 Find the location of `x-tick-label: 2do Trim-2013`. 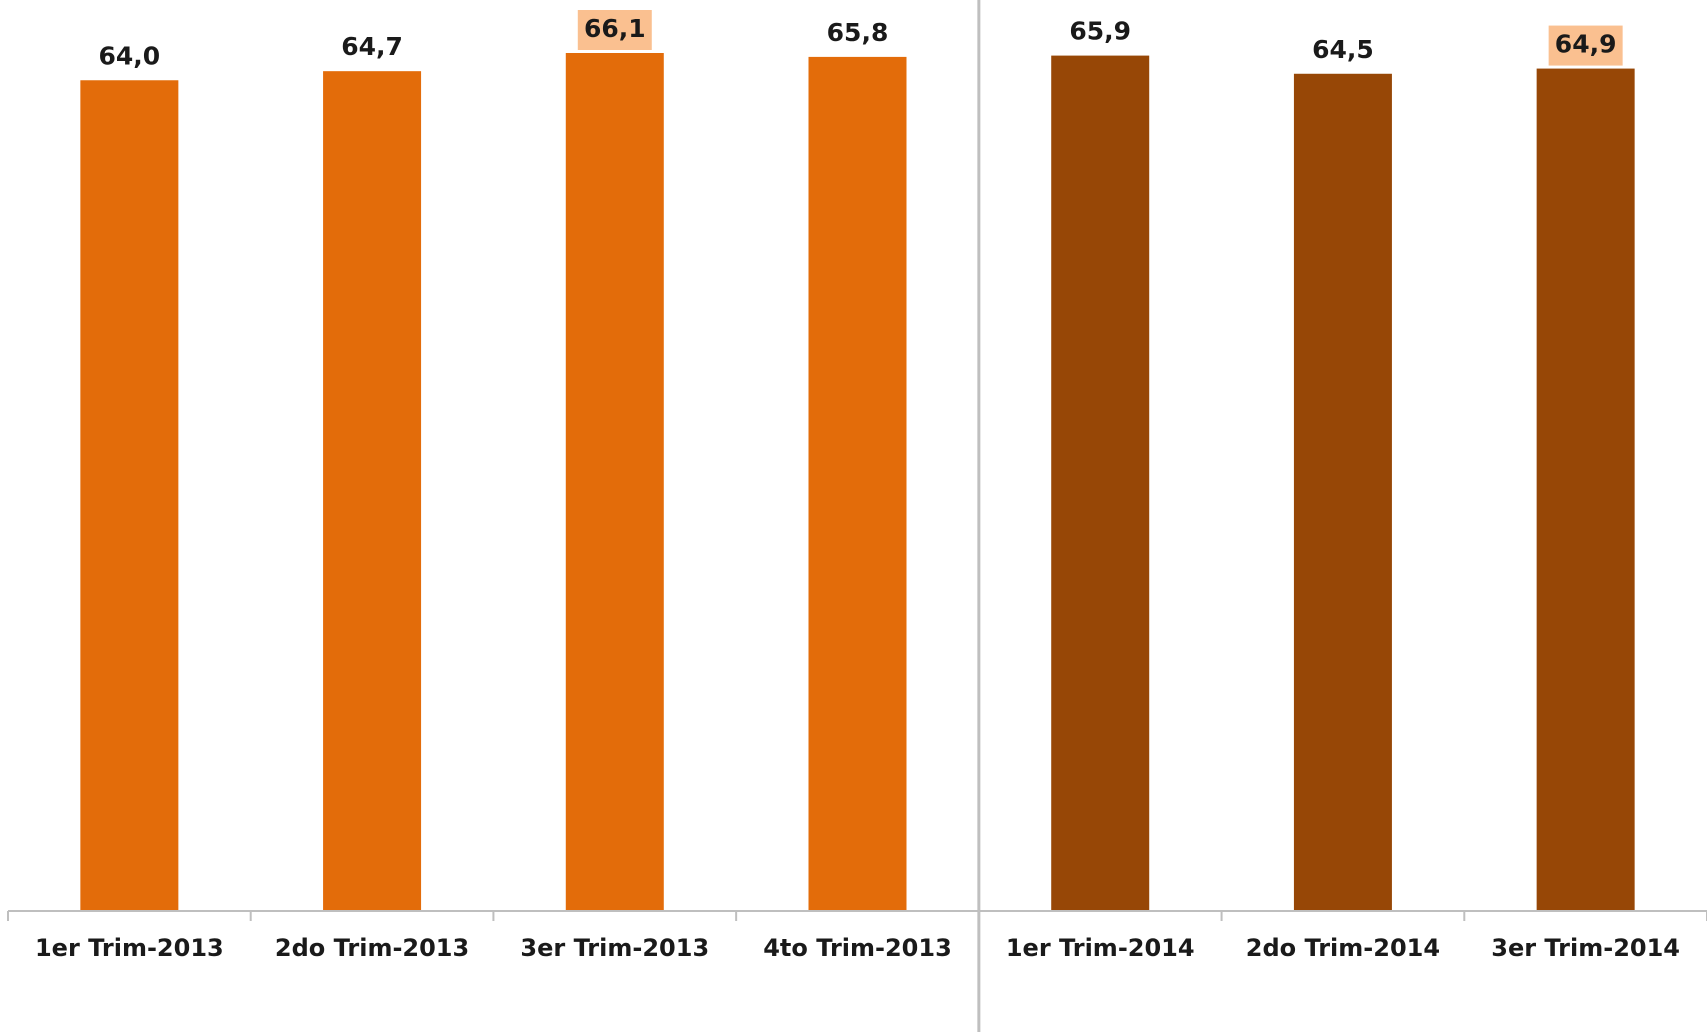

x-tick-label: 2do Trim-2013 is located at coordinates (372, 948).